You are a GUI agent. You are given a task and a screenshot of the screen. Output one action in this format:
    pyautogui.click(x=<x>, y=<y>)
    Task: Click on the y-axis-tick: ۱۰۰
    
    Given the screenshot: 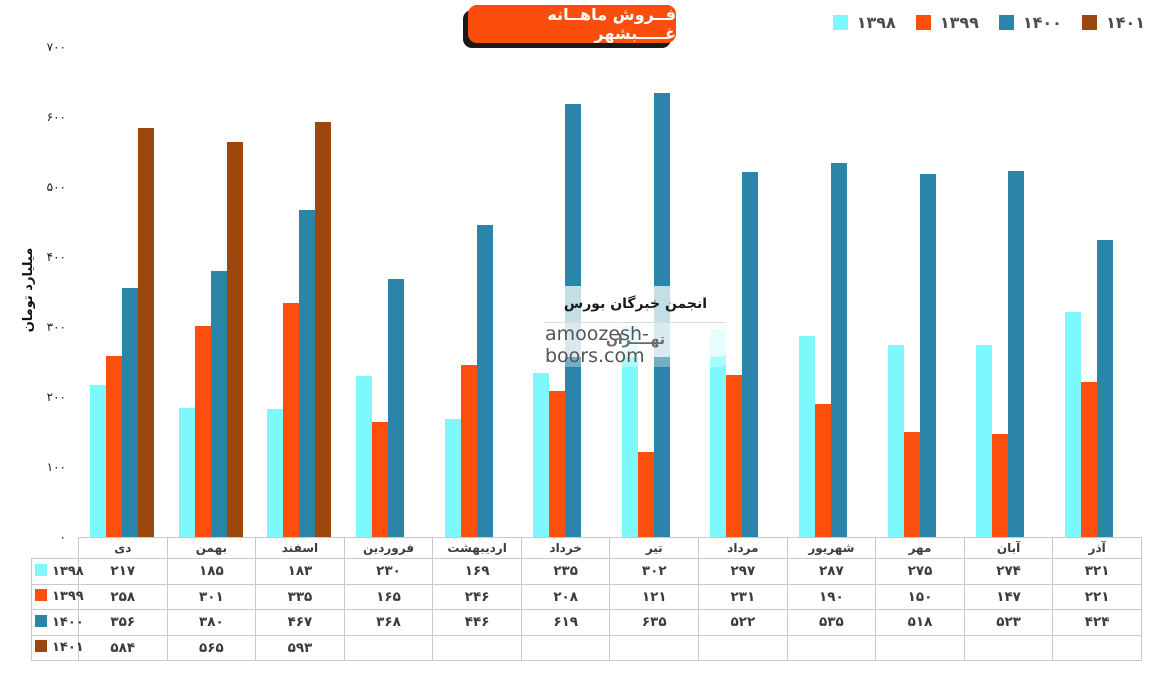 What is the action you would take?
    pyautogui.click(x=56, y=467)
    